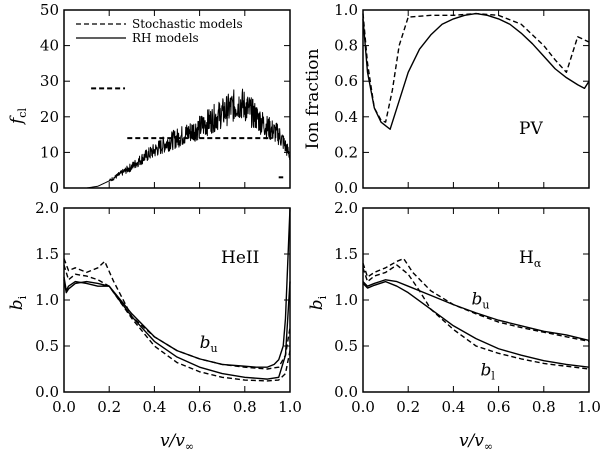 Image resolution: width=600 pixels, height=452 pixels. I want to click on panel-heii-xtick-label: 0.6, so click(200, 407).